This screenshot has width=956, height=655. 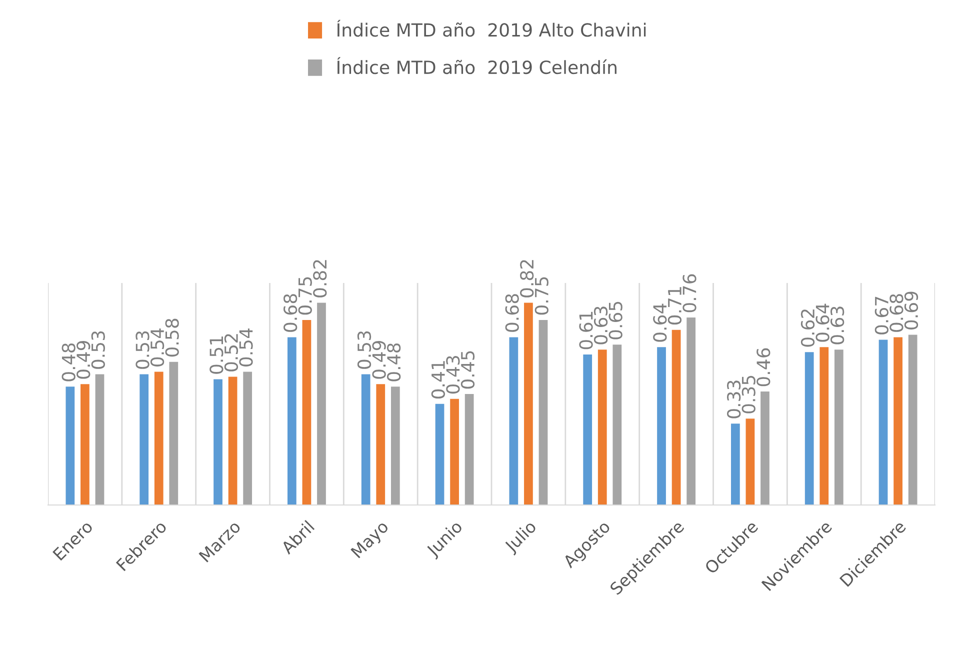 I want to click on data-label: 0.43, so click(x=453, y=375).